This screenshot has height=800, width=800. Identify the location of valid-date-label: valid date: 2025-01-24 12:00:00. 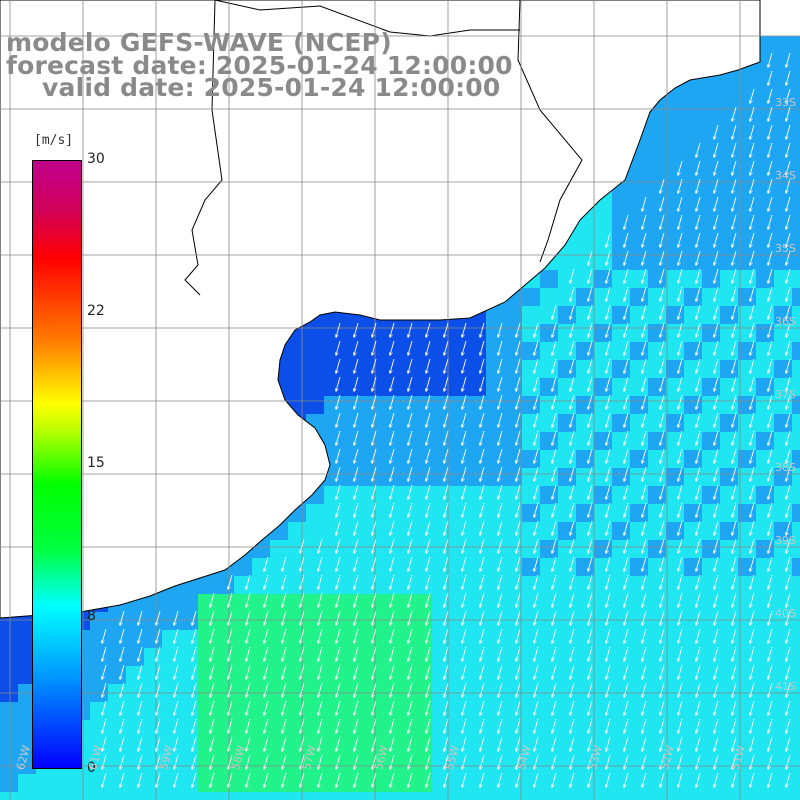
(271, 87).